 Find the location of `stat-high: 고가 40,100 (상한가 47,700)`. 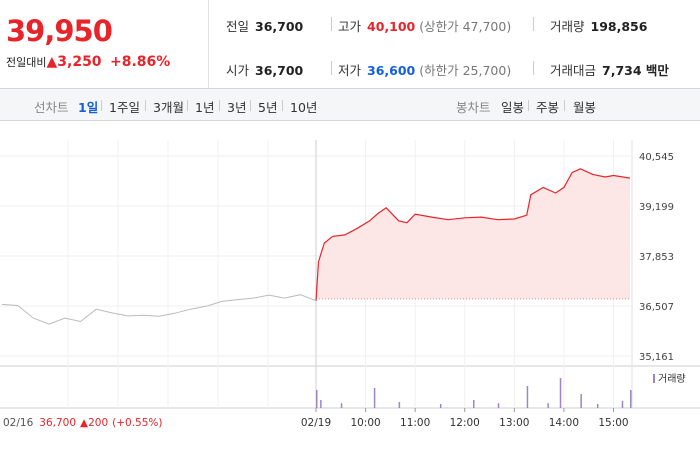

stat-high: 고가 40,100 (상한가 47,700) is located at coordinates (424, 25).